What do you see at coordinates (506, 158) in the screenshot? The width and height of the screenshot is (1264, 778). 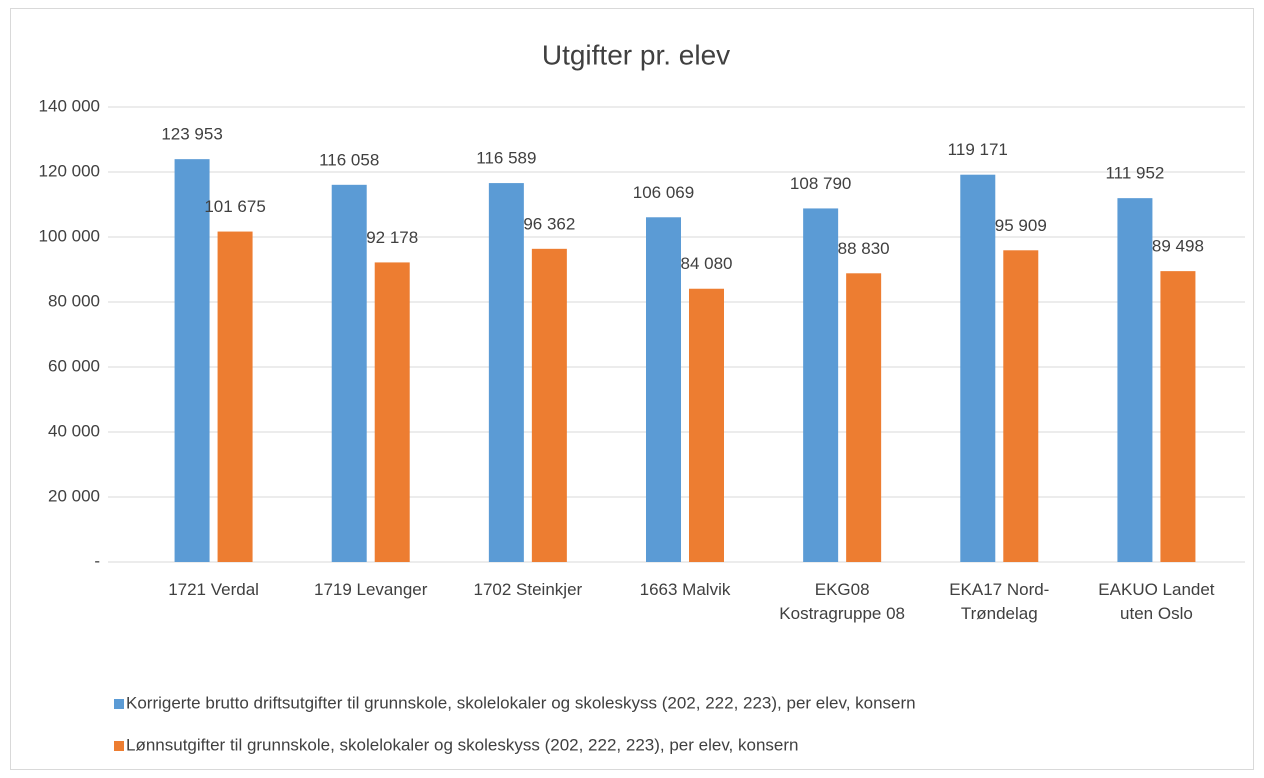 I see `data-label: 116 589` at bounding box center [506, 158].